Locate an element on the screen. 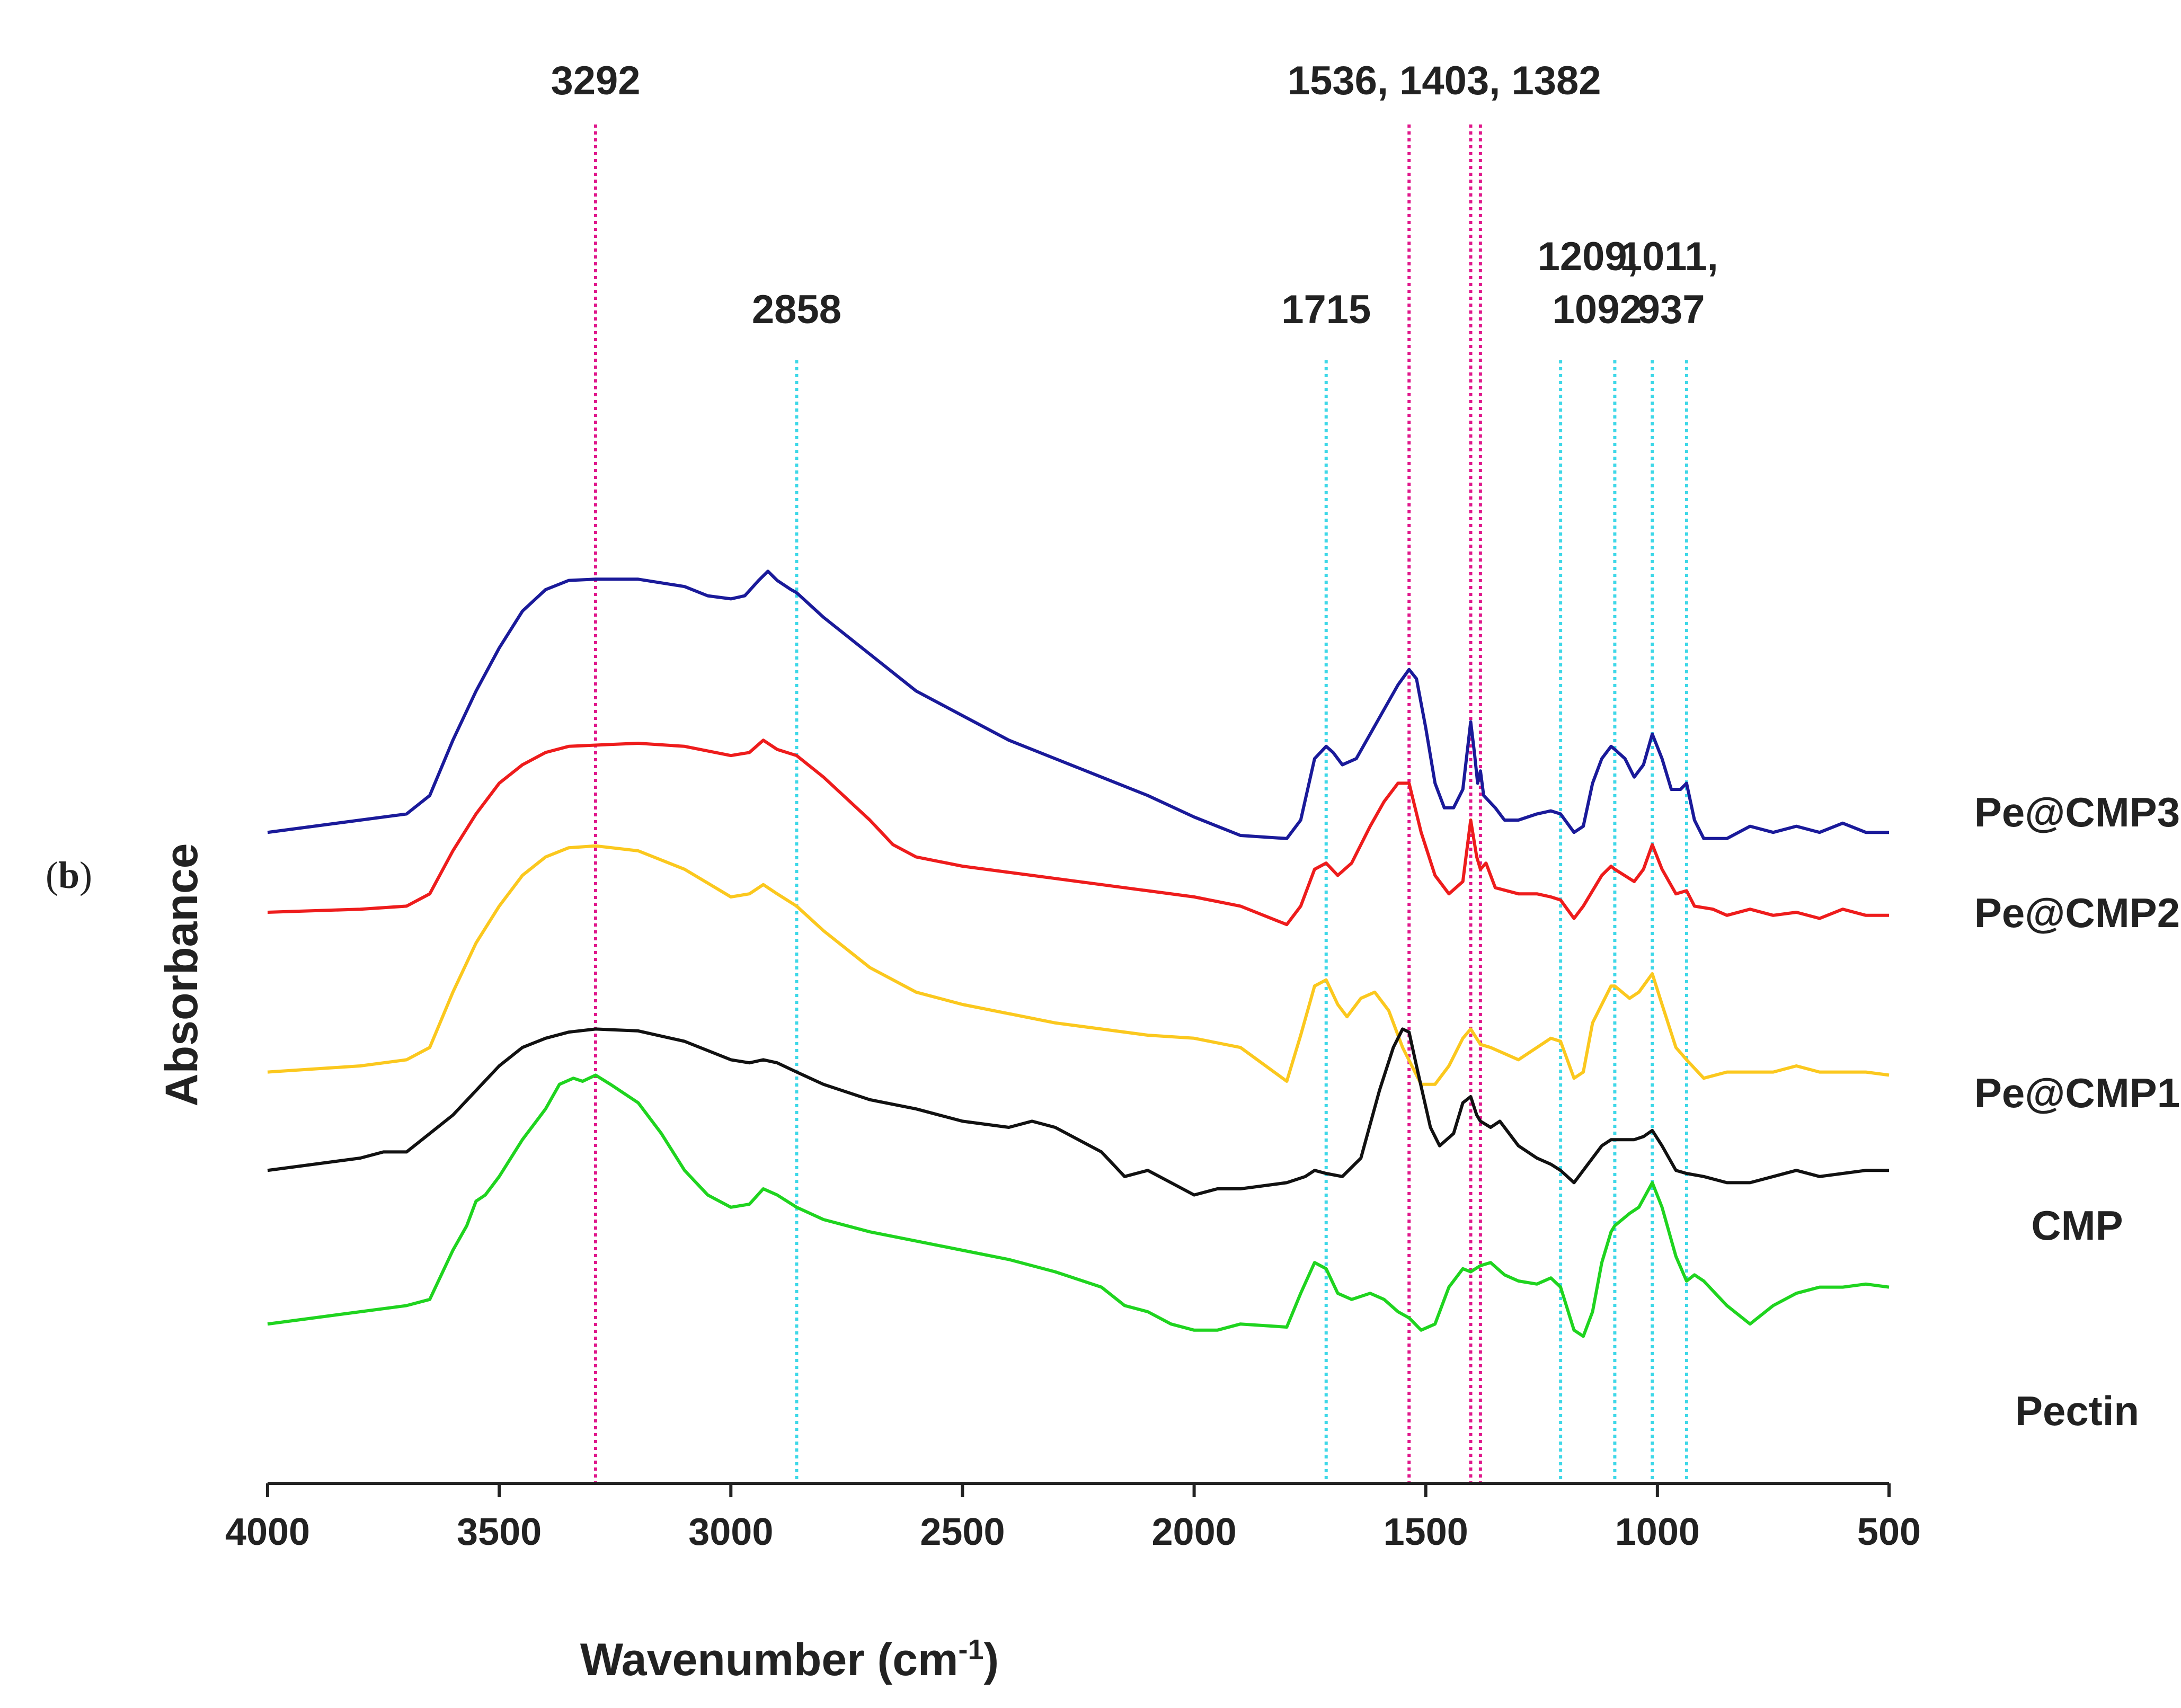 Image resolution: width=2181 pixels, height=1708 pixels. series-label-pe-cmp3: Pe@CMP3 is located at coordinates (2077, 812).